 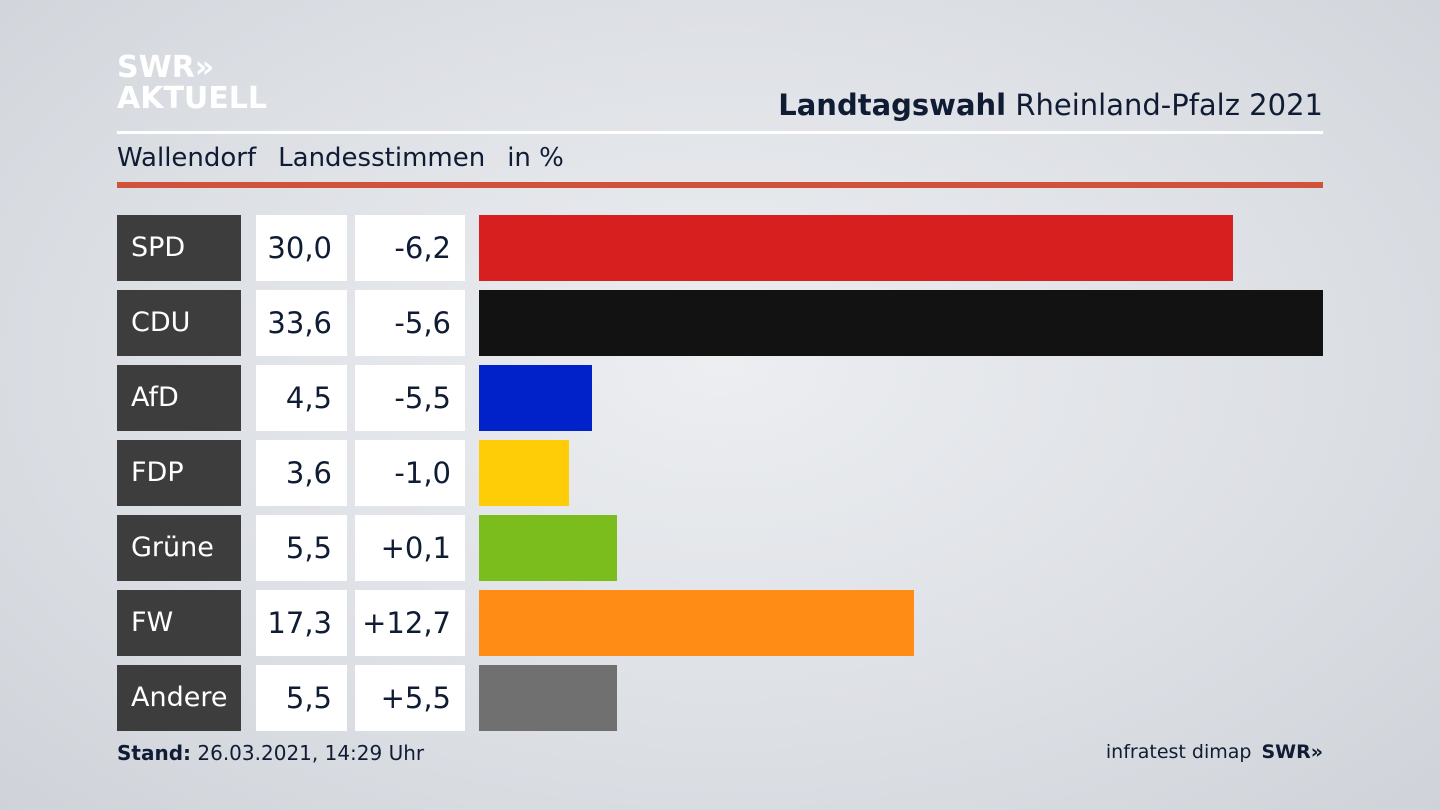 I want to click on bar-row: FDP 3,6 -1,0, so click(x=720, y=473).